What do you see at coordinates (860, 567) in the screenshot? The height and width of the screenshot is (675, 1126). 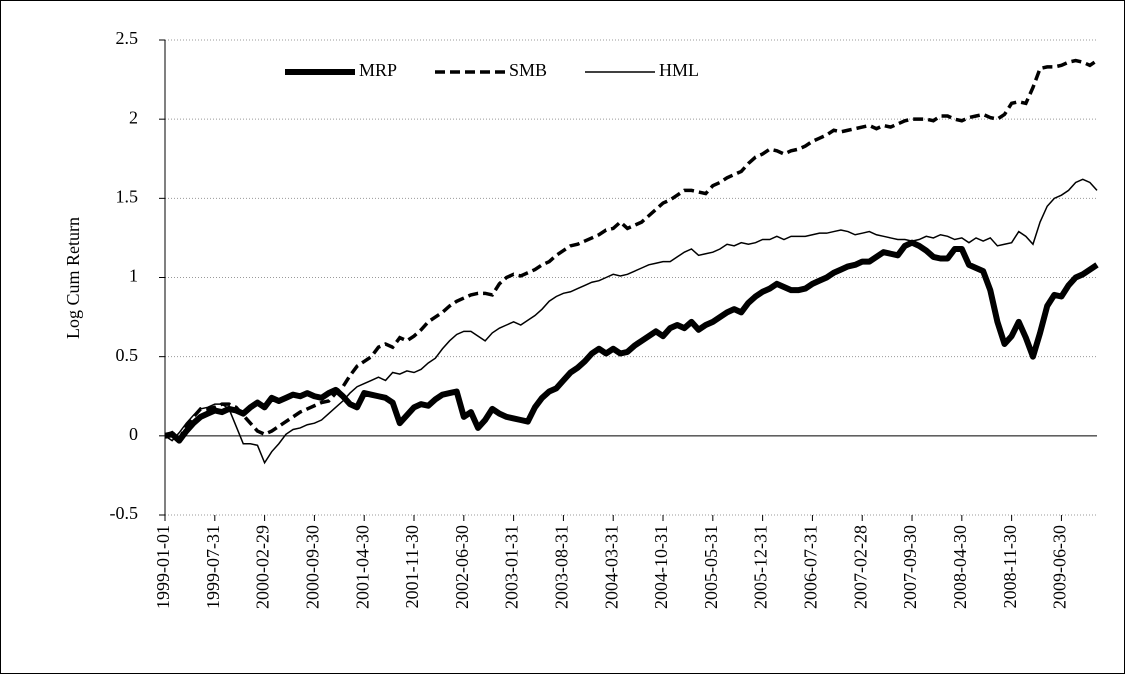 I see `x-tick-label: 2007-02-28` at bounding box center [860, 567].